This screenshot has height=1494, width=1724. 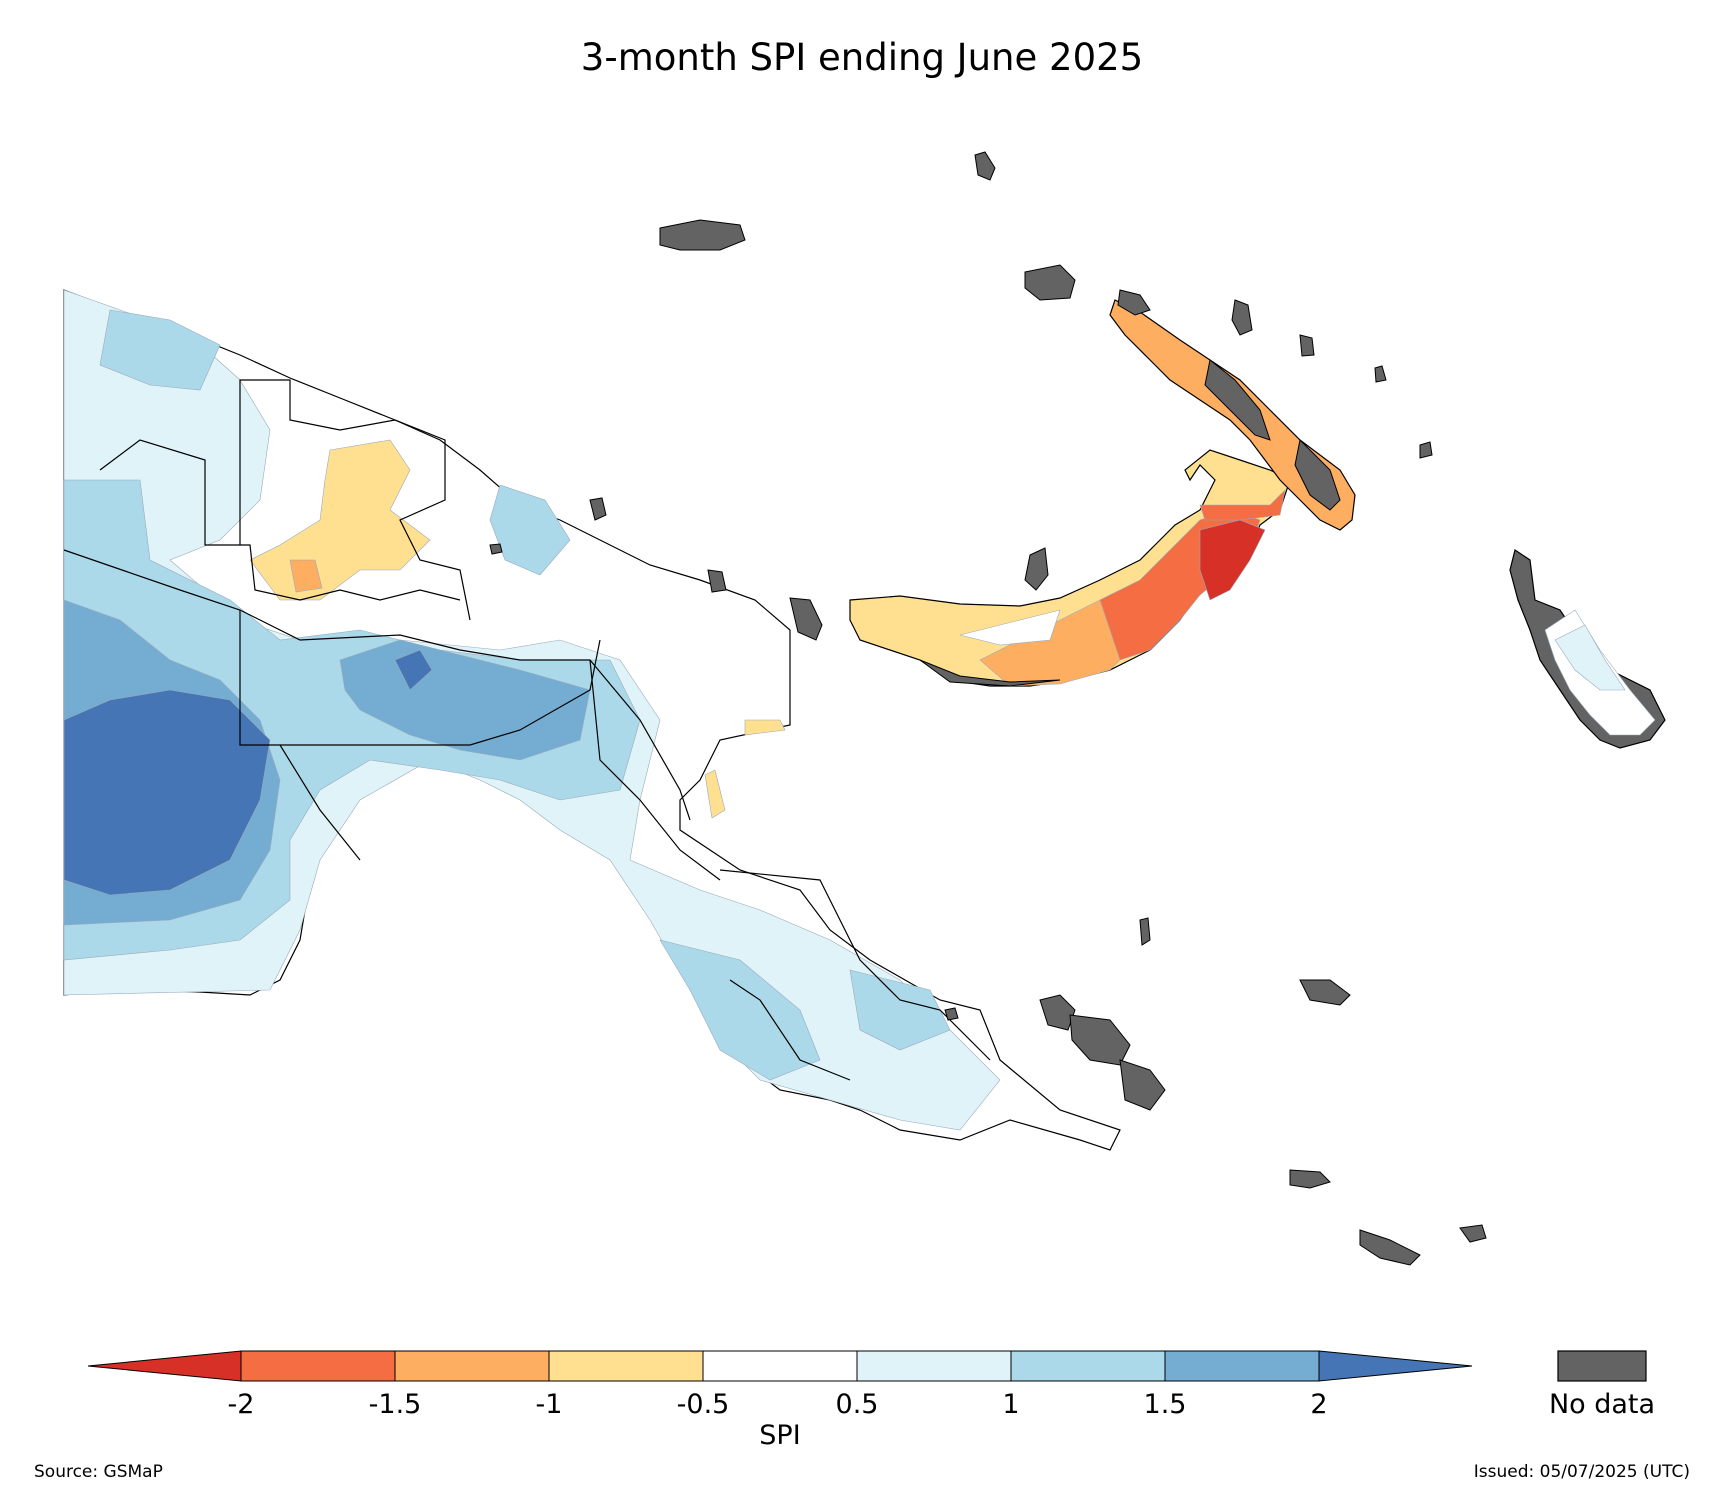 What do you see at coordinates (900, 1010) in the screenshot?
I see `spi-zone-1-1.5-e` at bounding box center [900, 1010].